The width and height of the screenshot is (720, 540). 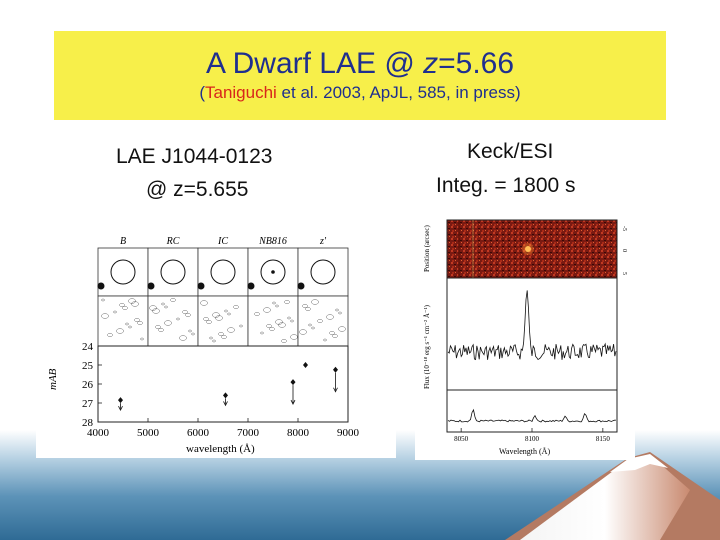 I want to click on sed-xlabel: wavelength (Å), so click(x=220, y=449).